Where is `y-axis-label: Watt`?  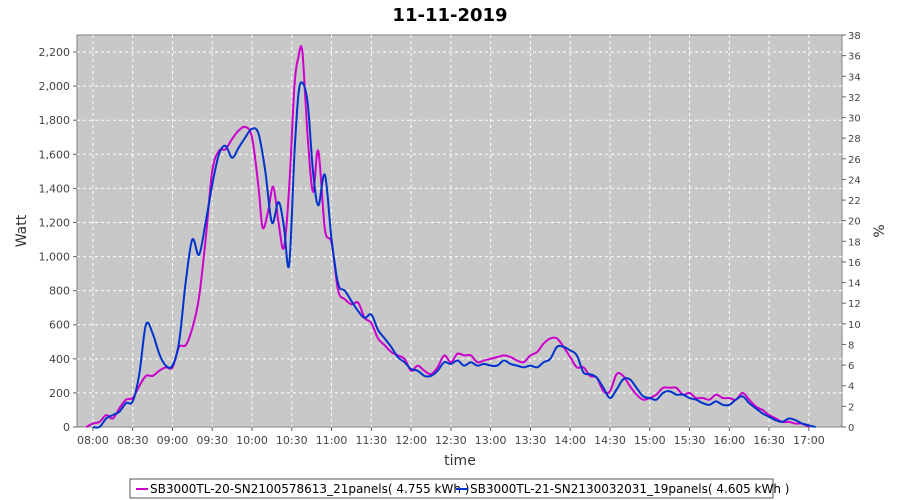
y-axis-label: Watt is located at coordinates (22, 230).